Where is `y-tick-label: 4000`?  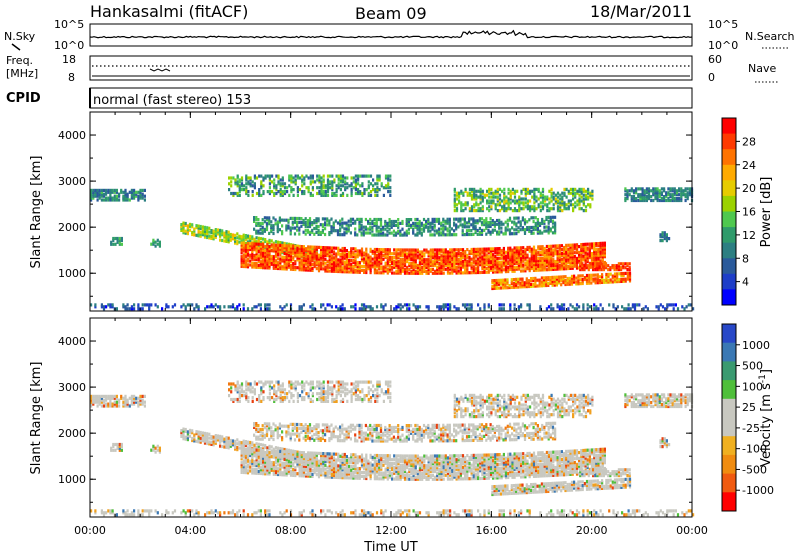
y-tick-label: 4000 is located at coordinates (72, 135).